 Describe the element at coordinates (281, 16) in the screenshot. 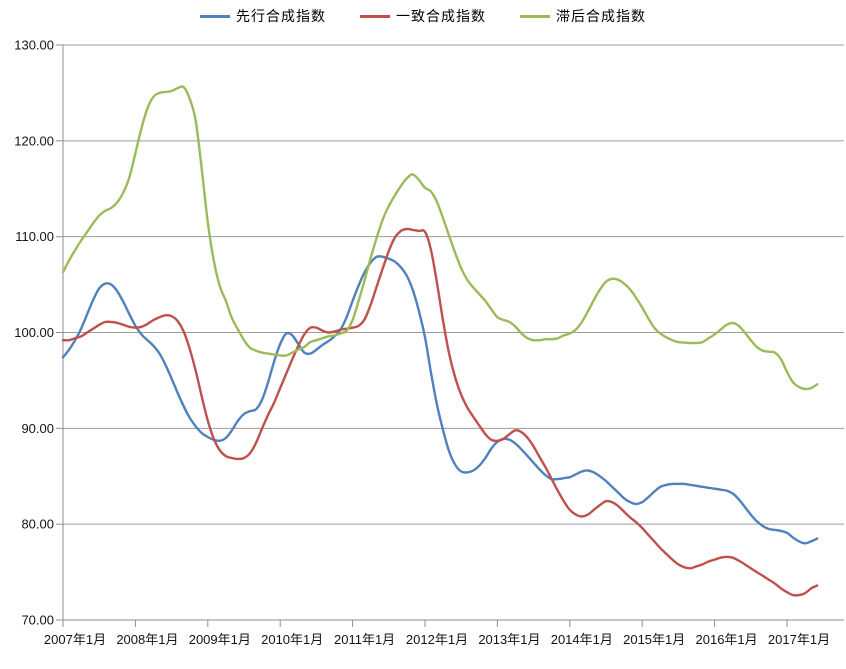

I see `legend-label: 先行合成指数` at that location.